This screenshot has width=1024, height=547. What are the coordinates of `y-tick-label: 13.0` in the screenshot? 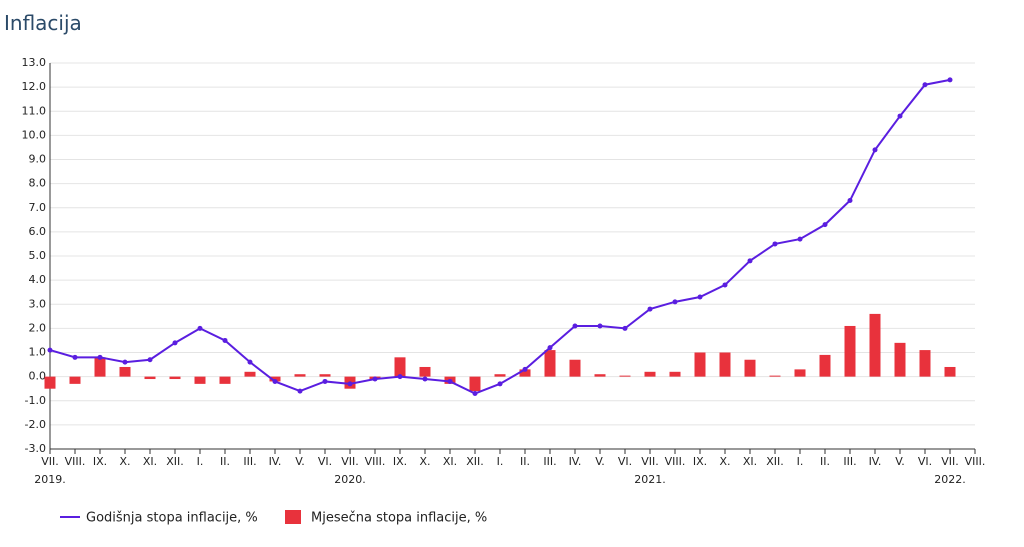 It's located at (34, 62).